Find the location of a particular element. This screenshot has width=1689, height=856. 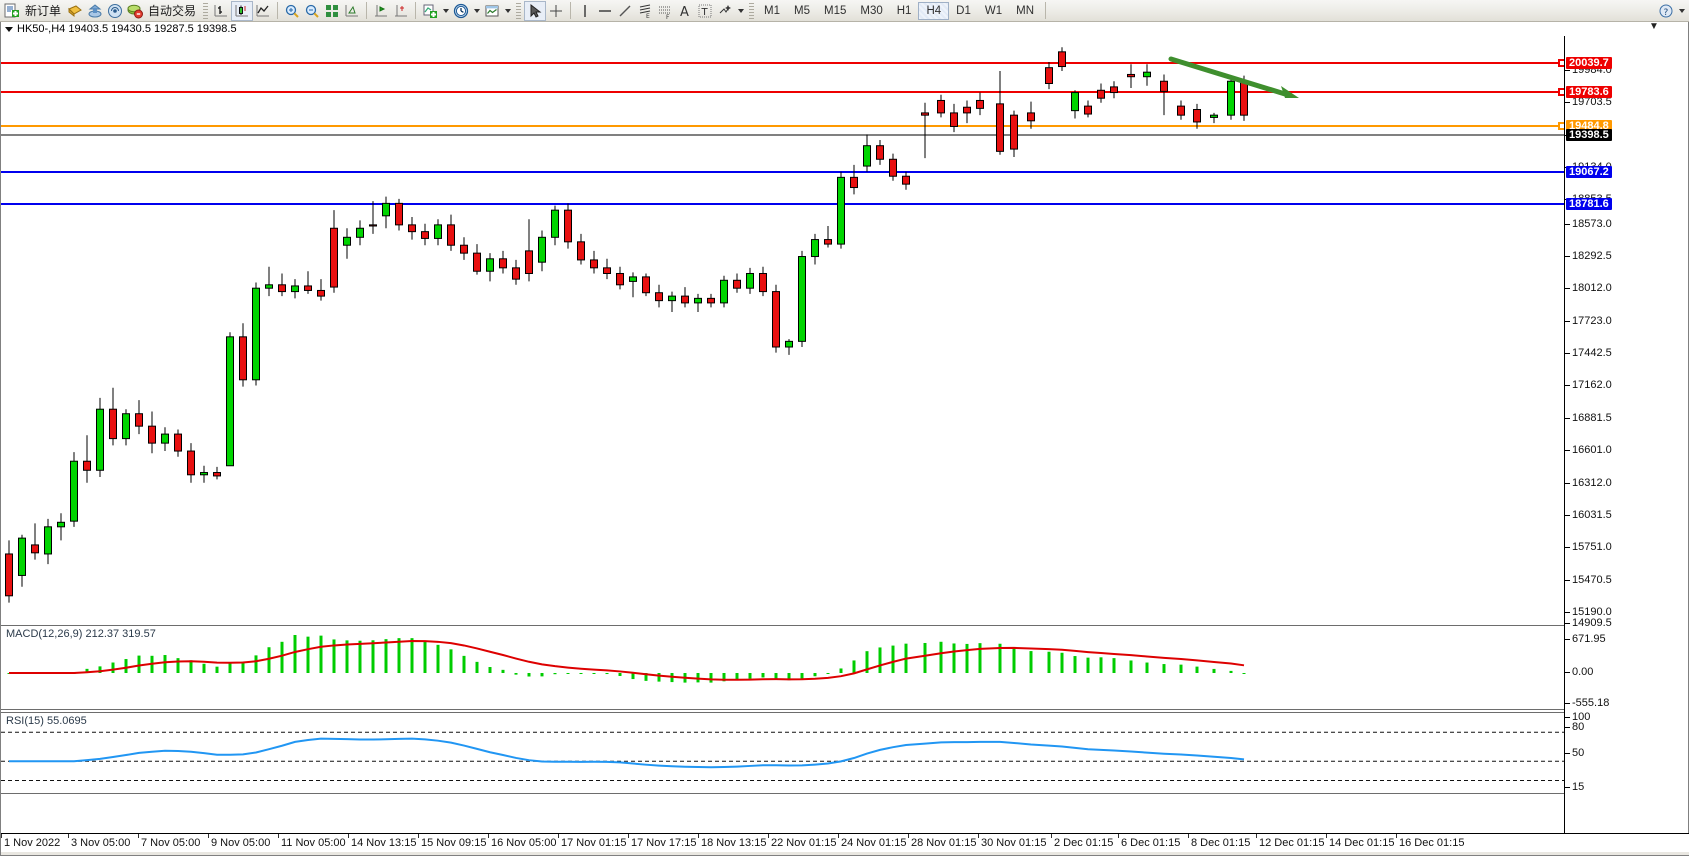

time-scale-footer is located at coordinates (845, 853).